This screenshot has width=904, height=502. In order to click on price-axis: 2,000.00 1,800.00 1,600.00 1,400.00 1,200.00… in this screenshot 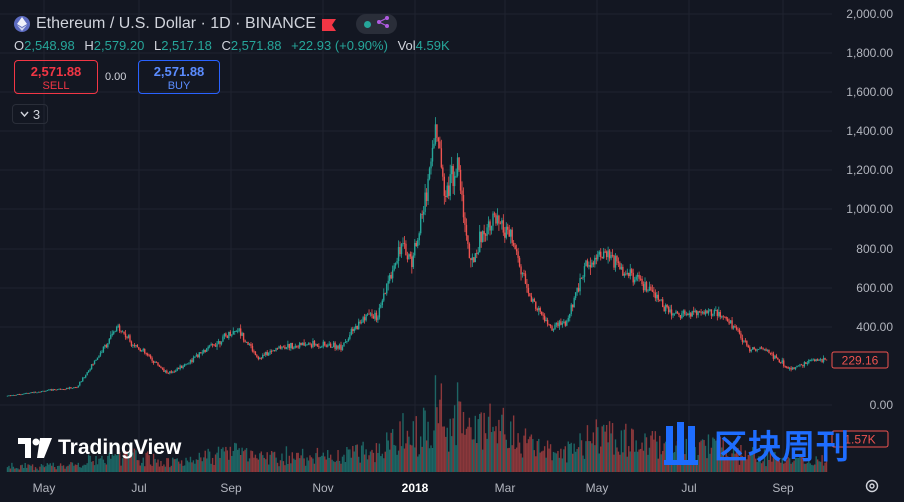, I will do `click(869, 209)`.